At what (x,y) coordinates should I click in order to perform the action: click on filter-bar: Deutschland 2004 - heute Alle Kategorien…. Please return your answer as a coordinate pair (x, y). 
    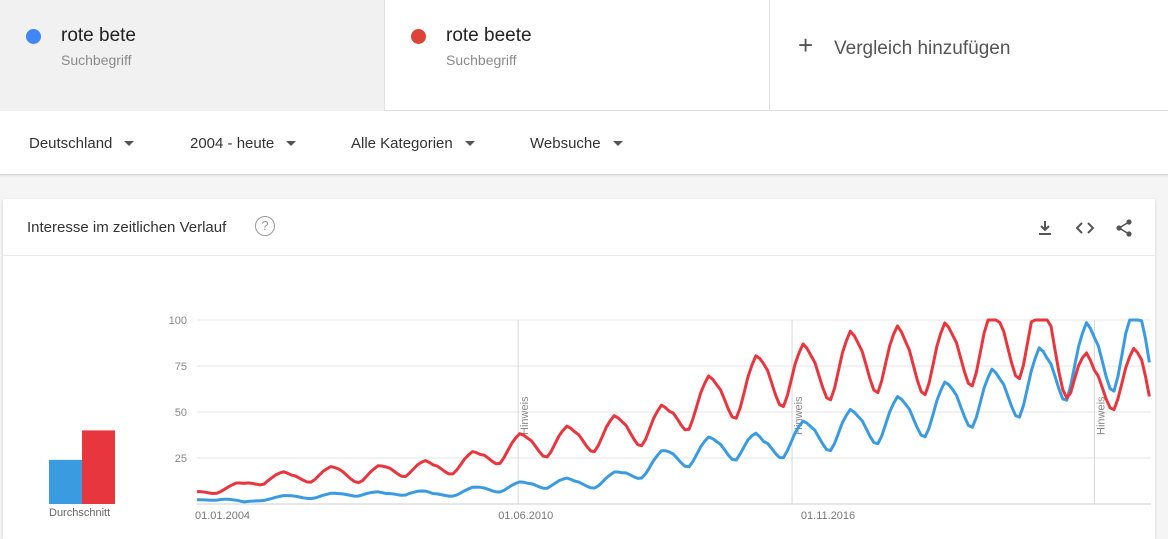
    Looking at the image, I should click on (584, 143).